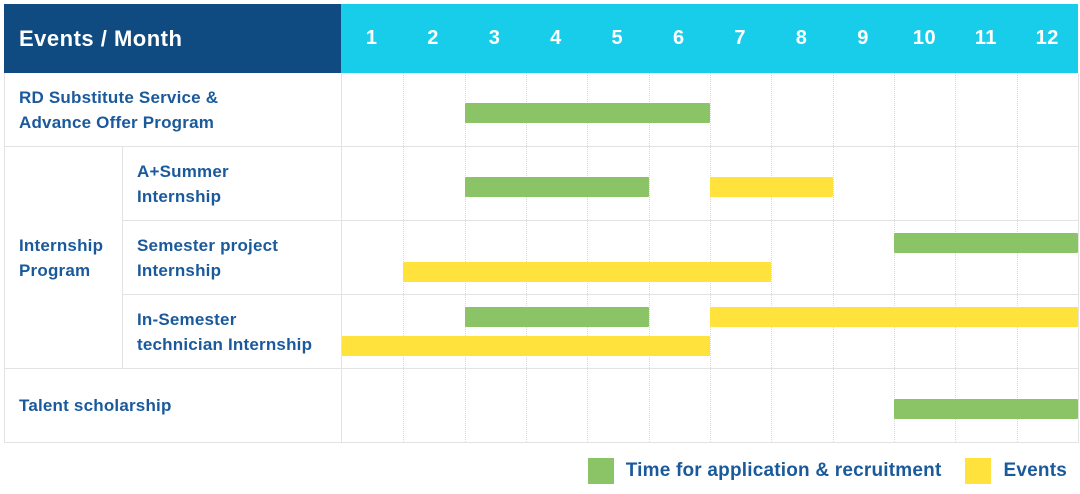 Image resolution: width=1080 pixels, height=494 pixels. Describe the element at coordinates (709, 38) in the screenshot. I see `month-header-strip: 1 2 3 4 5 6 7 8 9 10 11 12` at that location.